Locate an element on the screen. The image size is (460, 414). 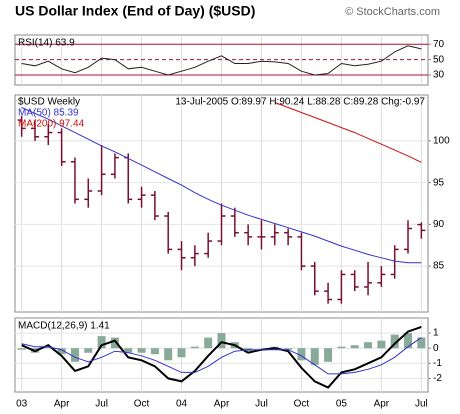
chart-title: US Dollar Index (End of Day) ($USD) is located at coordinates (135, 11).